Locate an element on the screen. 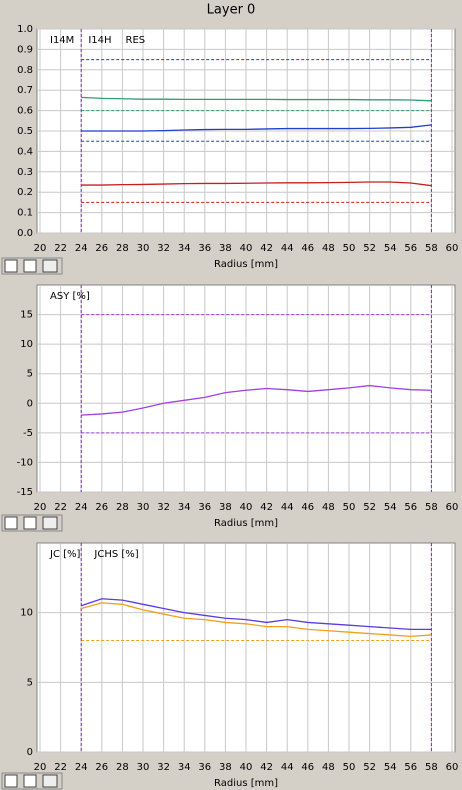 The height and width of the screenshot is (790, 462). legend-entry: ASY [%] is located at coordinates (70, 296).